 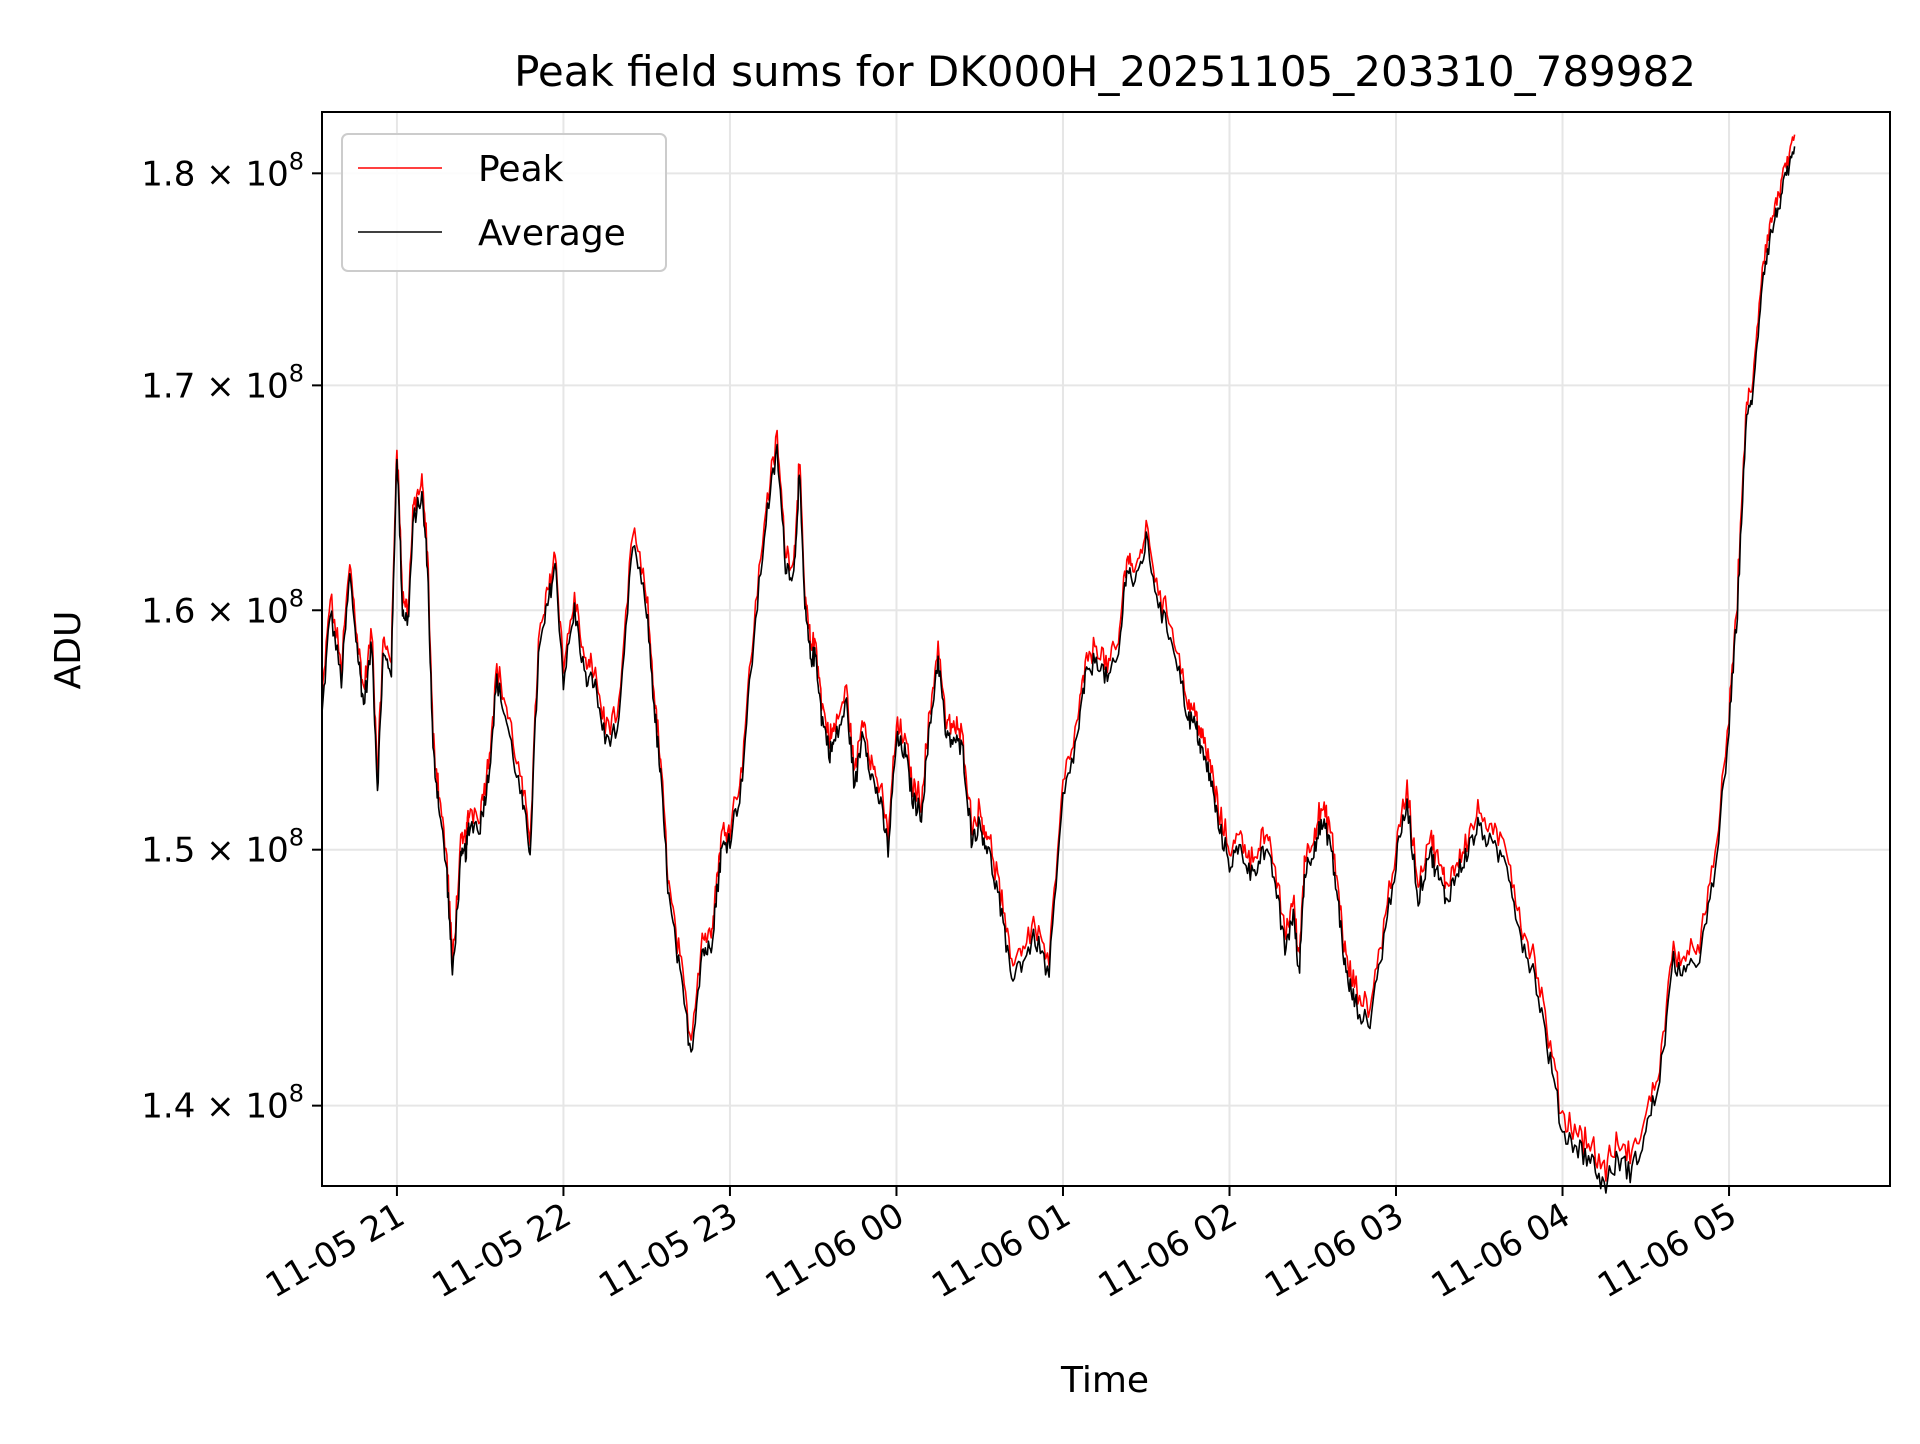 I want to click on y-tick-label: 1.4 × 10⁸, so click(x=222, y=1103).